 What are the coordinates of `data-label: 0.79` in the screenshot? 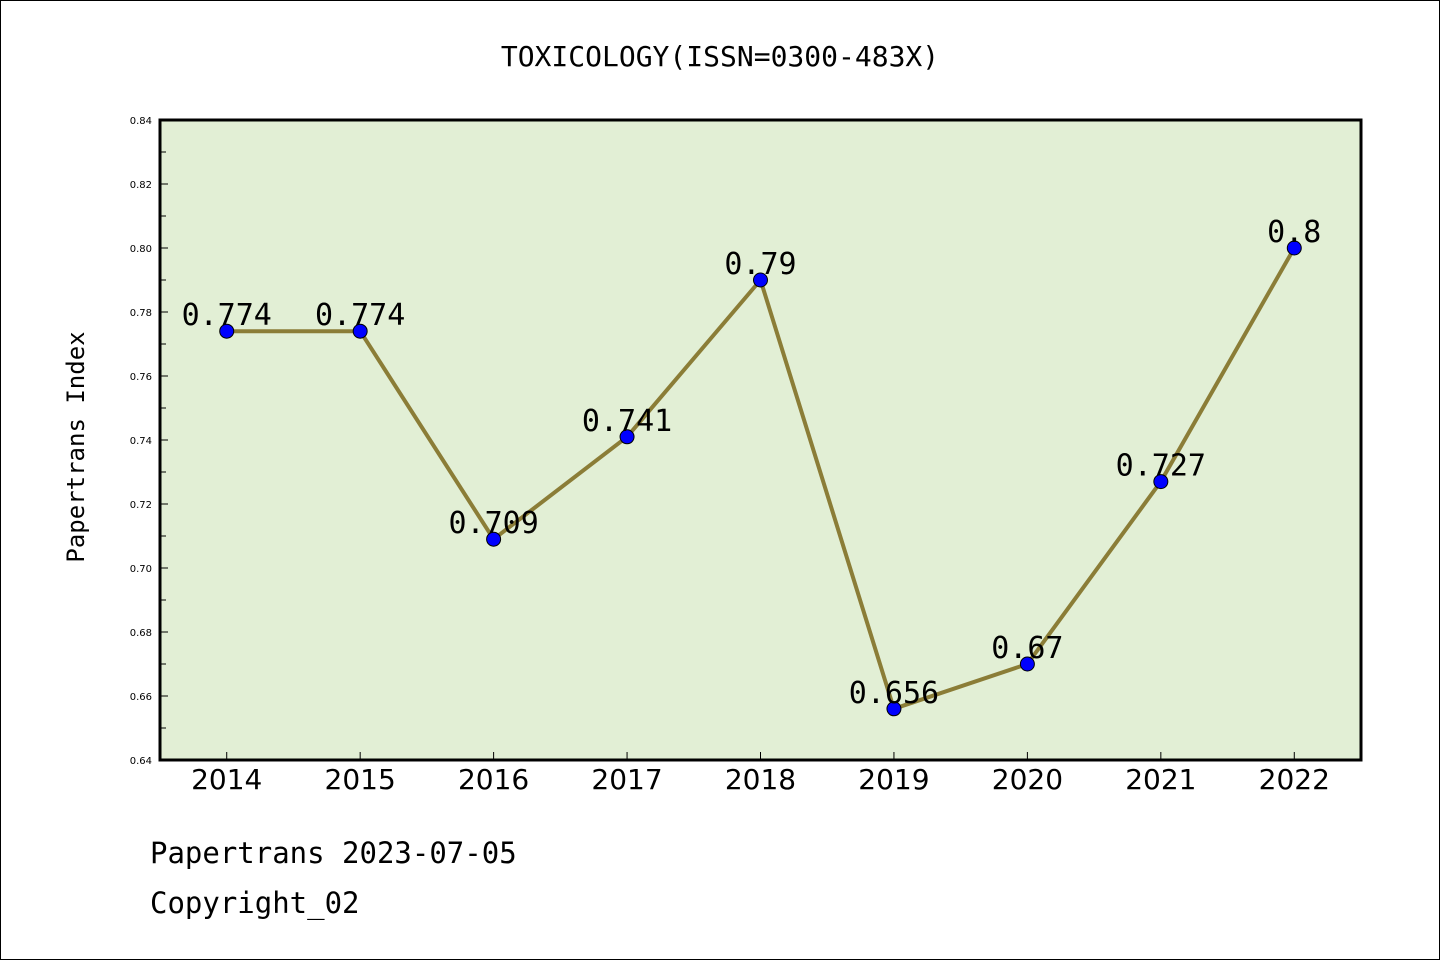 It's located at (760, 264).